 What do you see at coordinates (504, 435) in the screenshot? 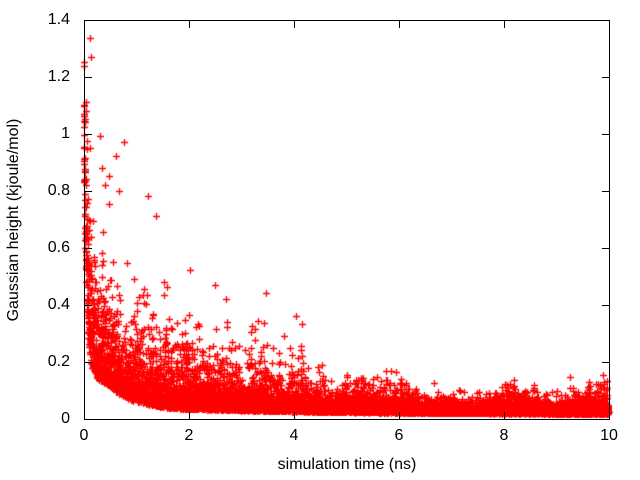
I see `x-tick-label: 8` at bounding box center [504, 435].